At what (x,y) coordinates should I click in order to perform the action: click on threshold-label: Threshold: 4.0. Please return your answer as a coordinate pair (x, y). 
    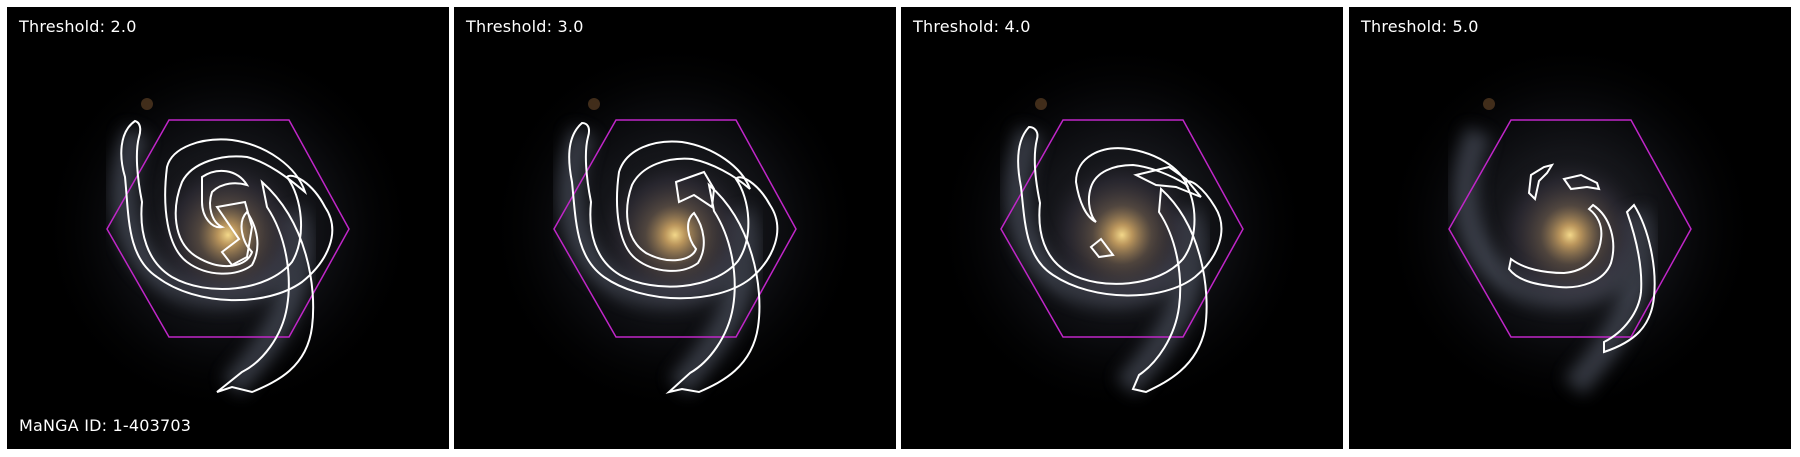
    Looking at the image, I should click on (972, 26).